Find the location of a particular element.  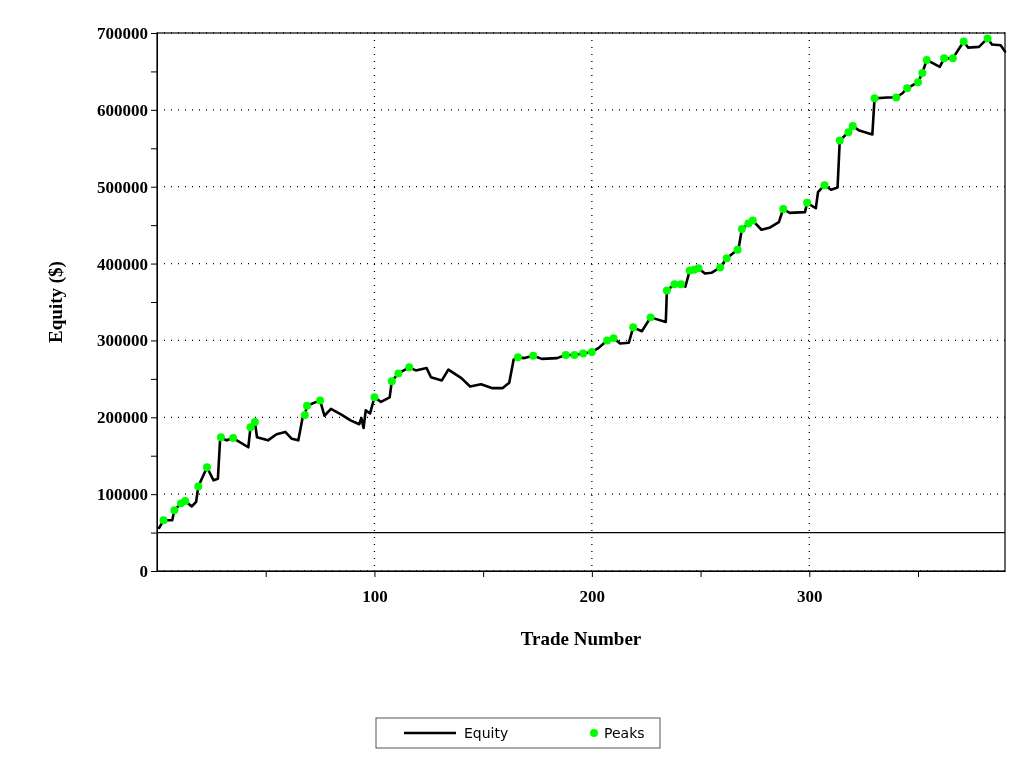

y-tick-label: 500000 is located at coordinates (122, 187).